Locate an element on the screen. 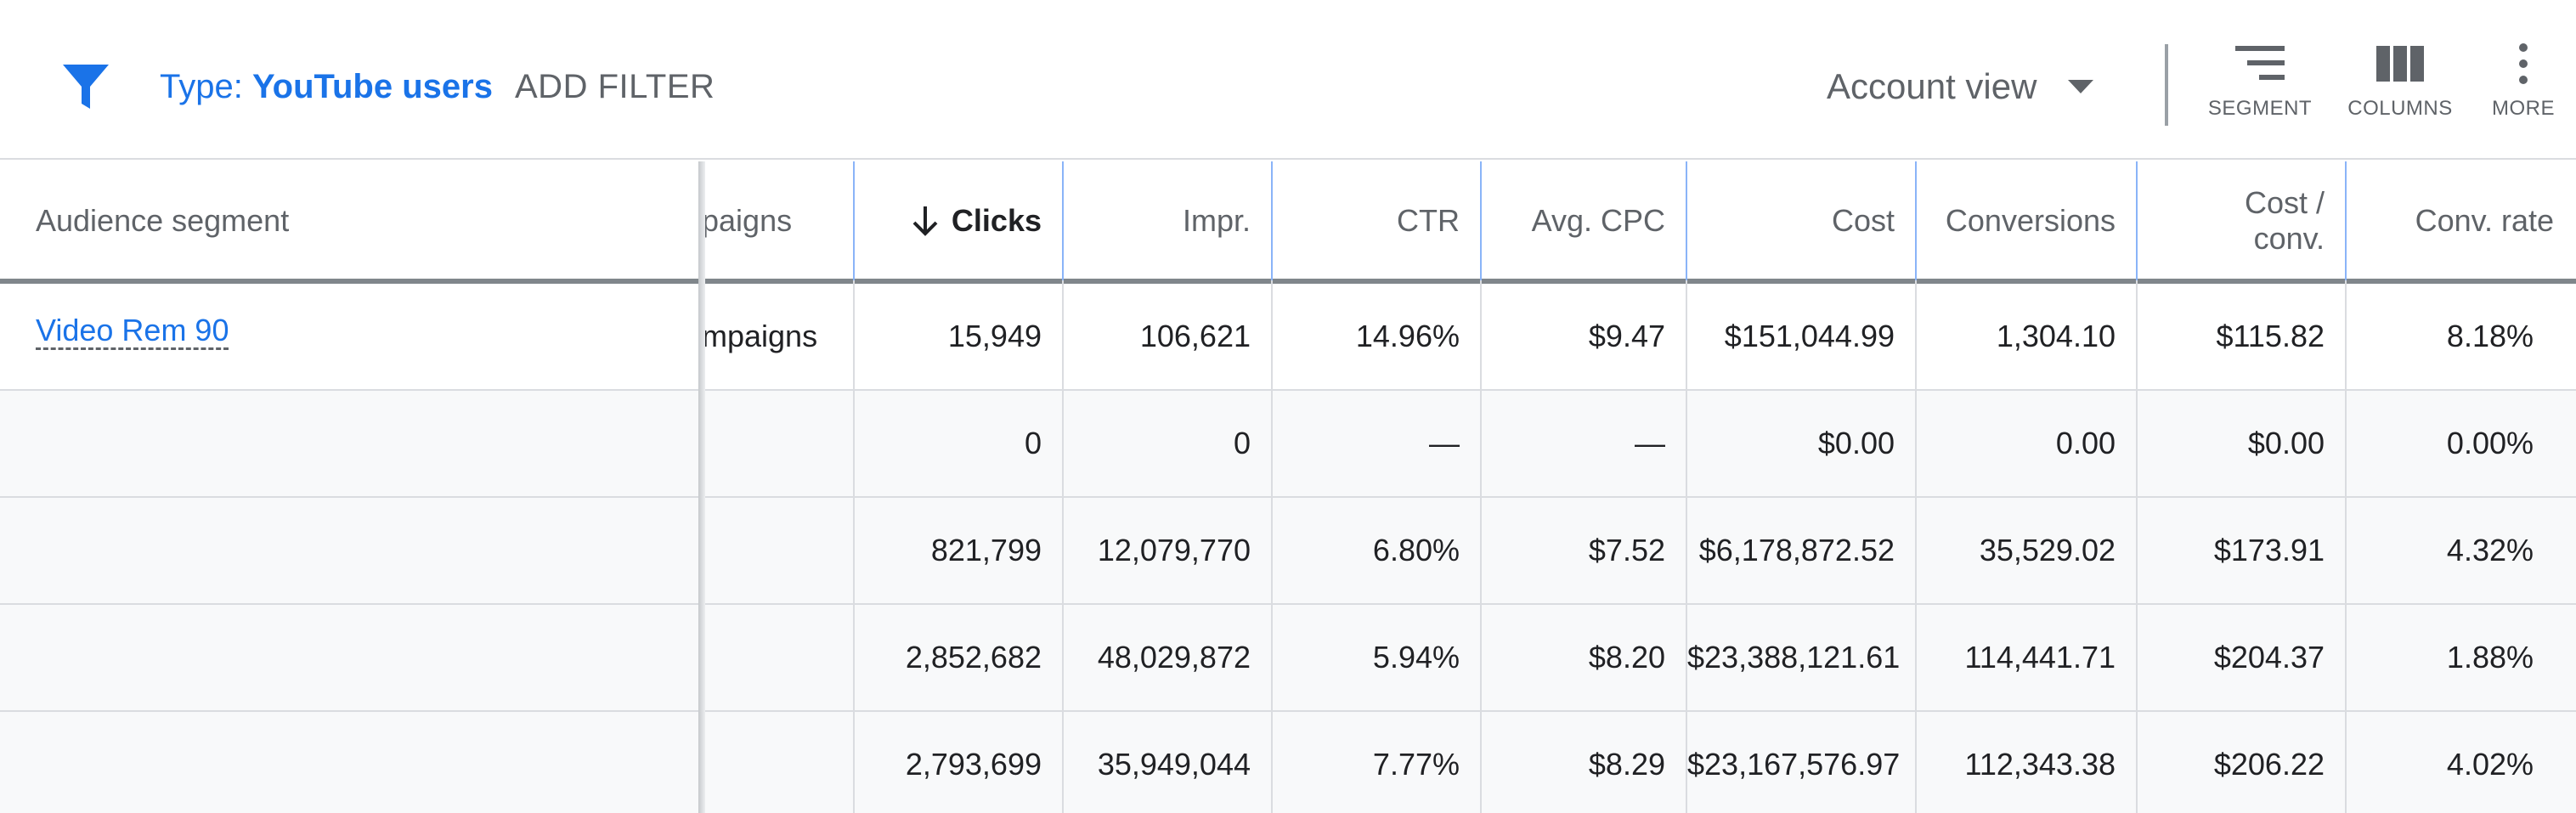  table-row: 0 0 — — $0.00 0.00 $0.00 0.00% is located at coordinates (1288, 444).